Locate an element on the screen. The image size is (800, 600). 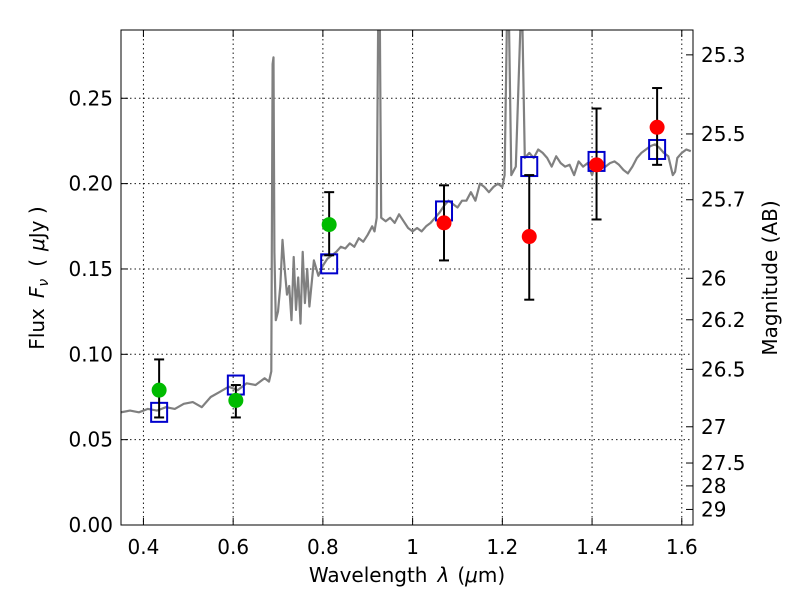
y-tick-label: 0.25 is located at coordinates (90, 98).